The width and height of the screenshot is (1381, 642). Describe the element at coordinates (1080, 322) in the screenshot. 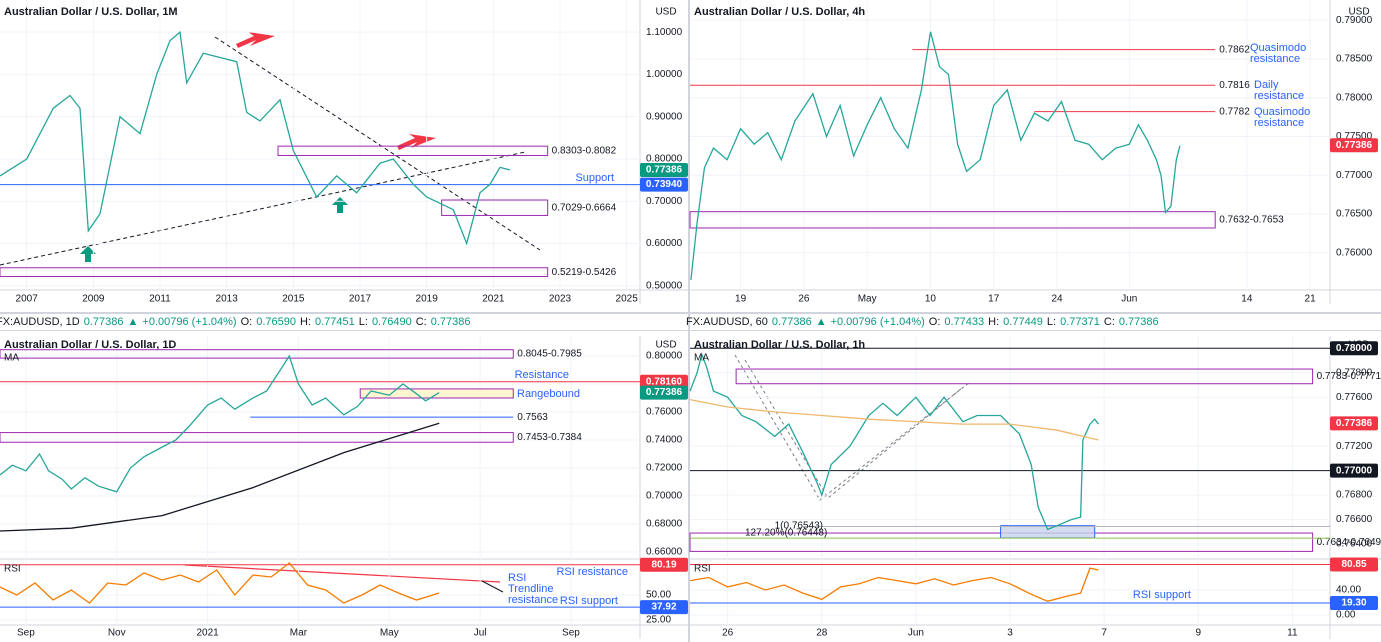

I see `header-item: 0.77371` at that location.